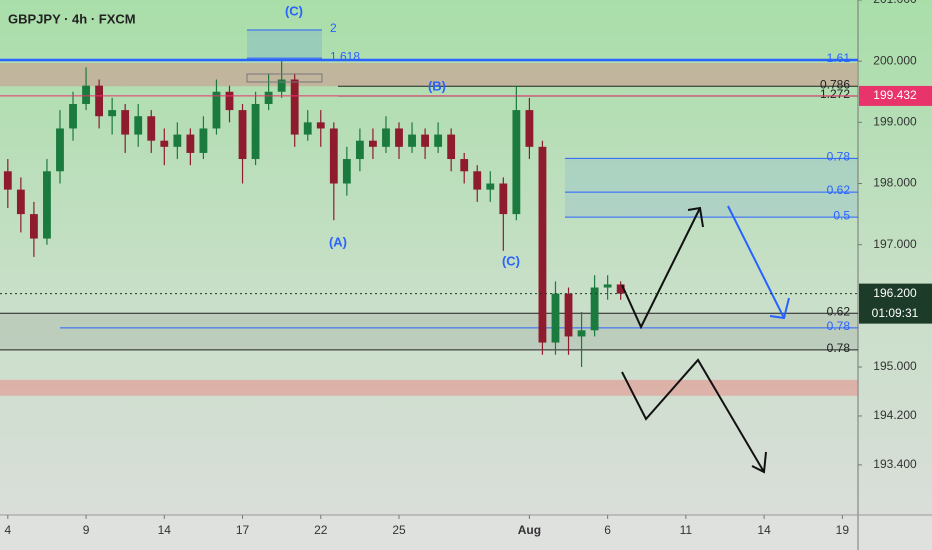 This screenshot has width=932, height=550. I want to click on fib-label: 2, so click(333, 28).